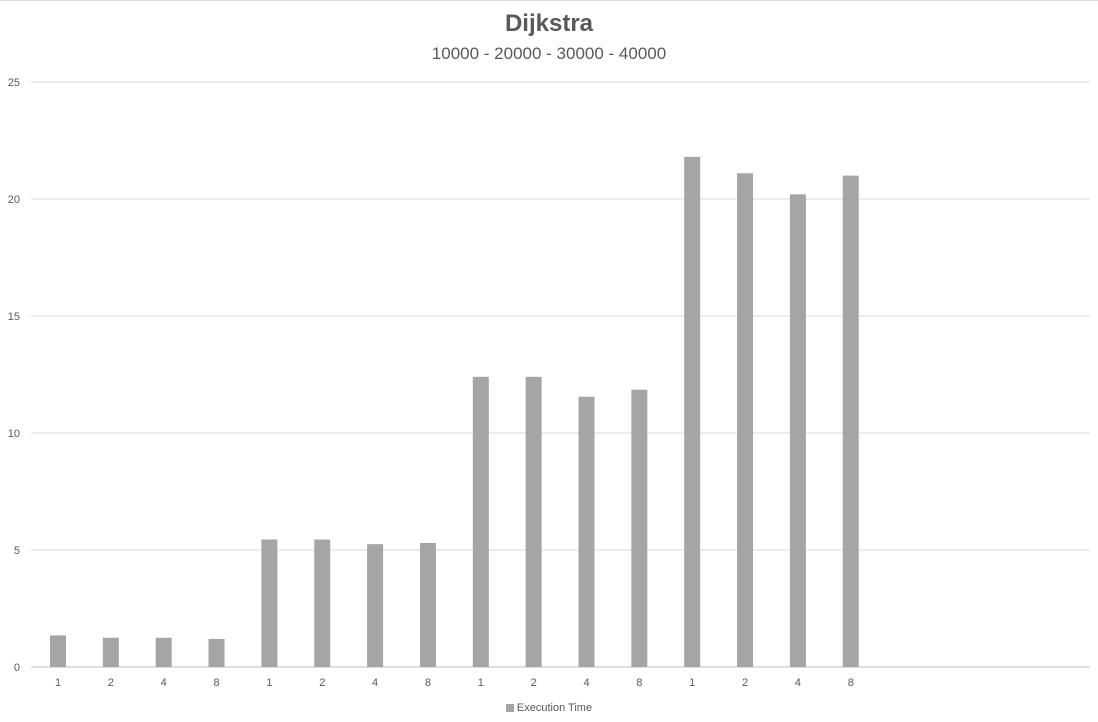 The width and height of the screenshot is (1098, 722). Describe the element at coordinates (549, 23) in the screenshot. I see `chart-title: Dijkstra` at that location.